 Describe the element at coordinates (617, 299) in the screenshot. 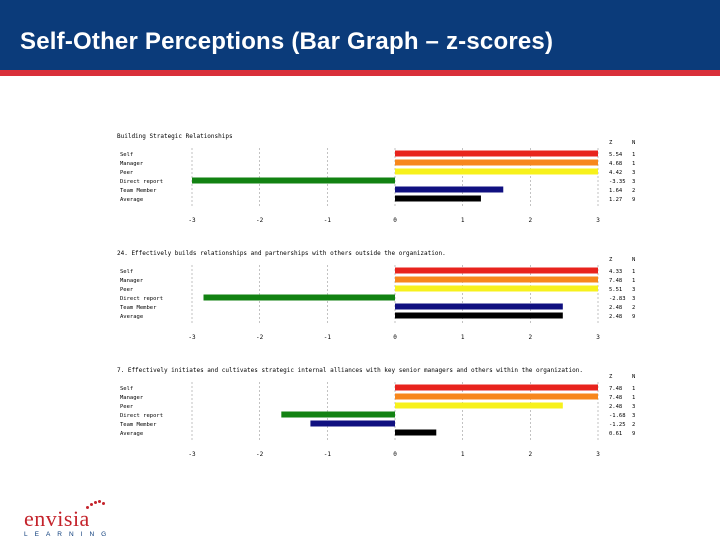

I see `z-score-label: -2.83` at that location.